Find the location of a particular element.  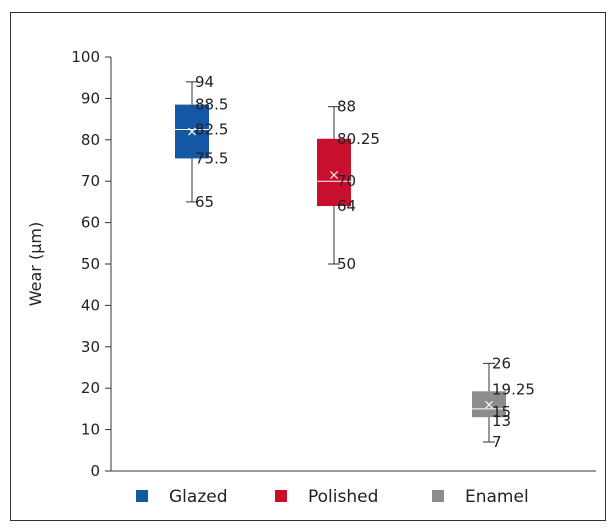

box-polished: 88 80.25 70 64 50 is located at coordinates (348, 185).